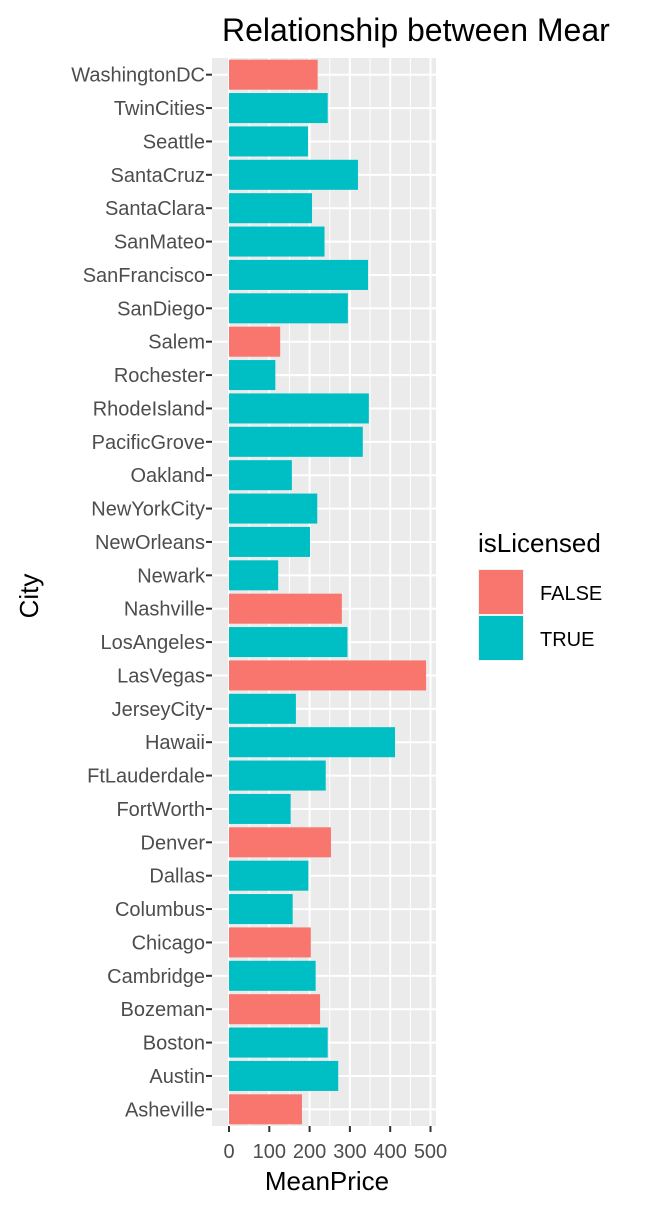 This screenshot has width=646, height=1212. What do you see at coordinates (269, 875) in the screenshot?
I see `bar-dallas` at bounding box center [269, 875].